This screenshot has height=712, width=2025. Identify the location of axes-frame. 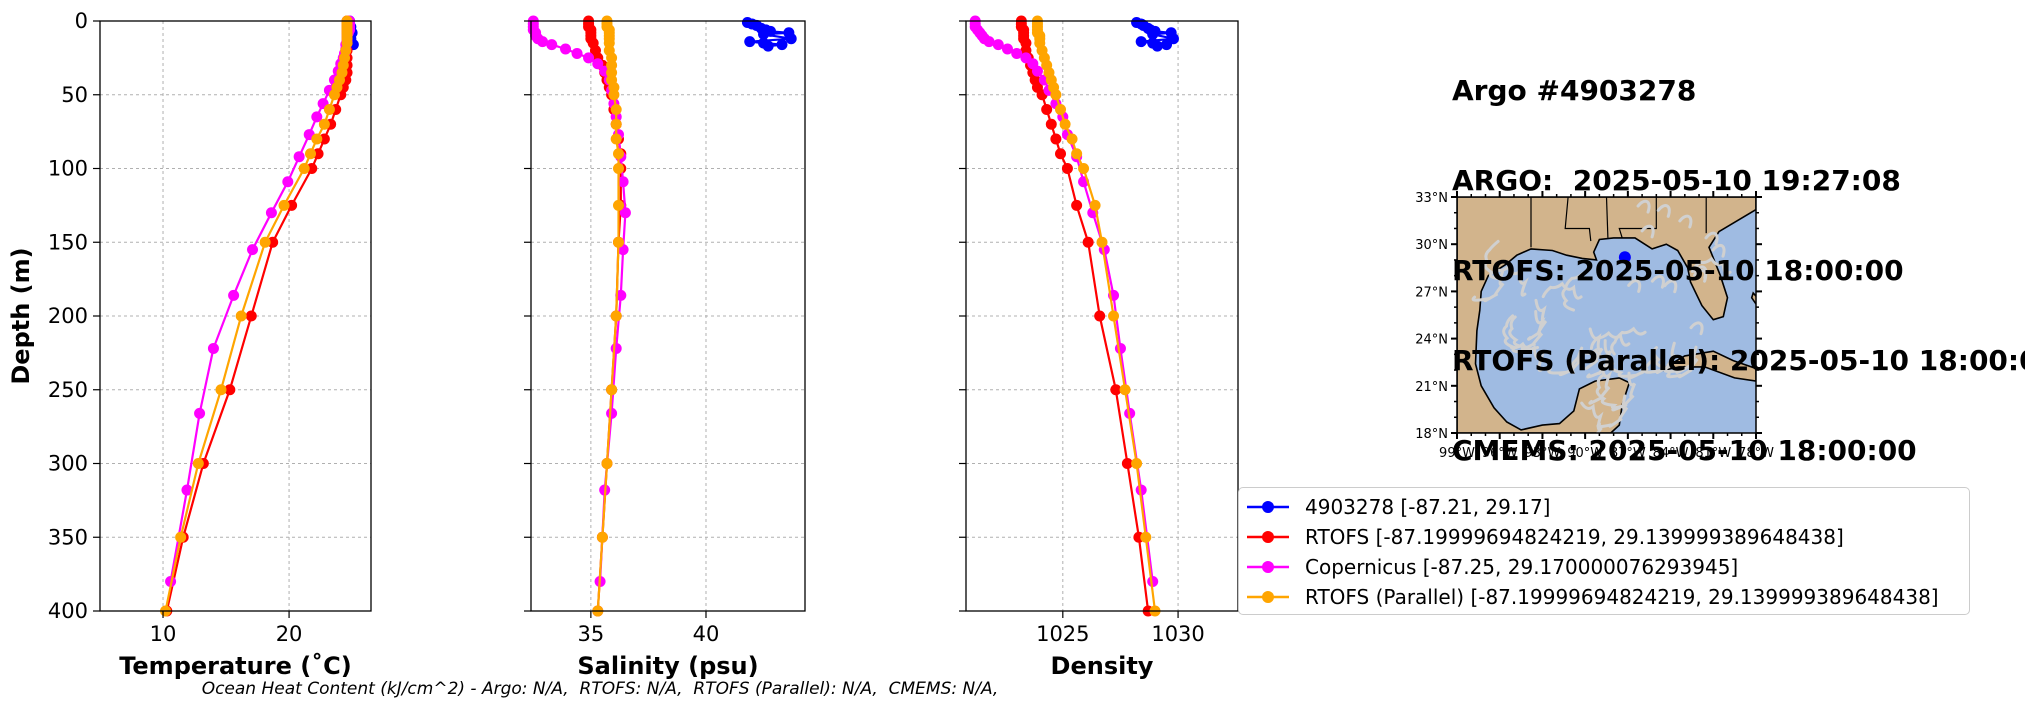
(668, 316).